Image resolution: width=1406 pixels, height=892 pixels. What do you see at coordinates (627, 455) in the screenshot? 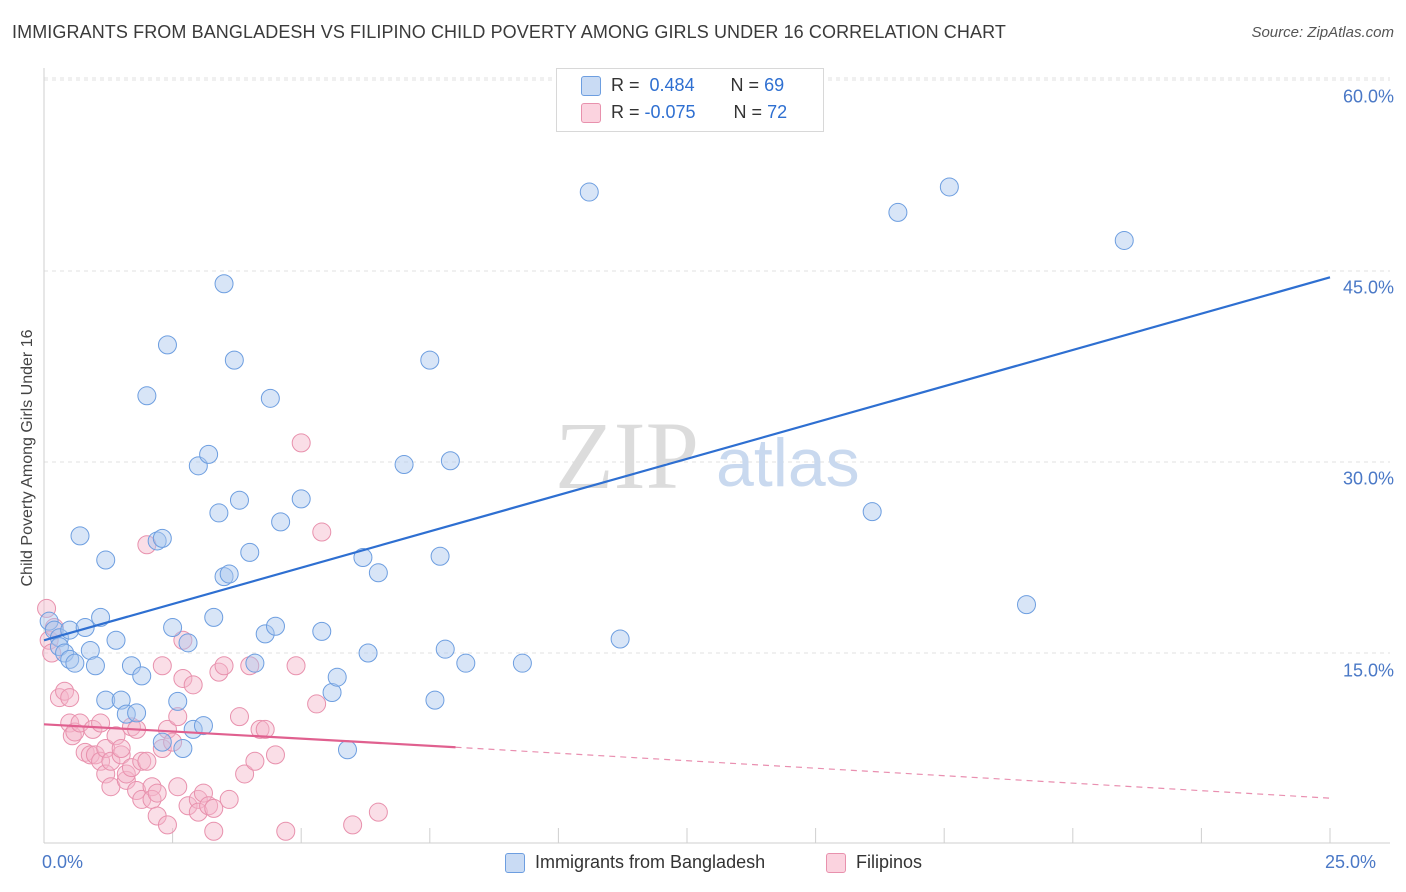
I see `watermark-zip: ZIP` at bounding box center [627, 455].